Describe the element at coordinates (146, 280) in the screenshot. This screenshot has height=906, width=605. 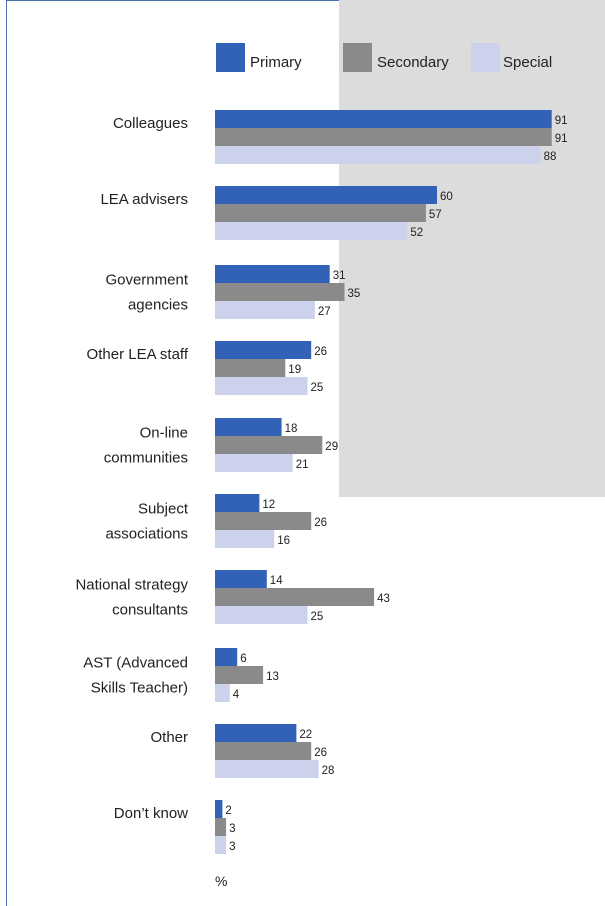
I see `category-label: Government` at that location.